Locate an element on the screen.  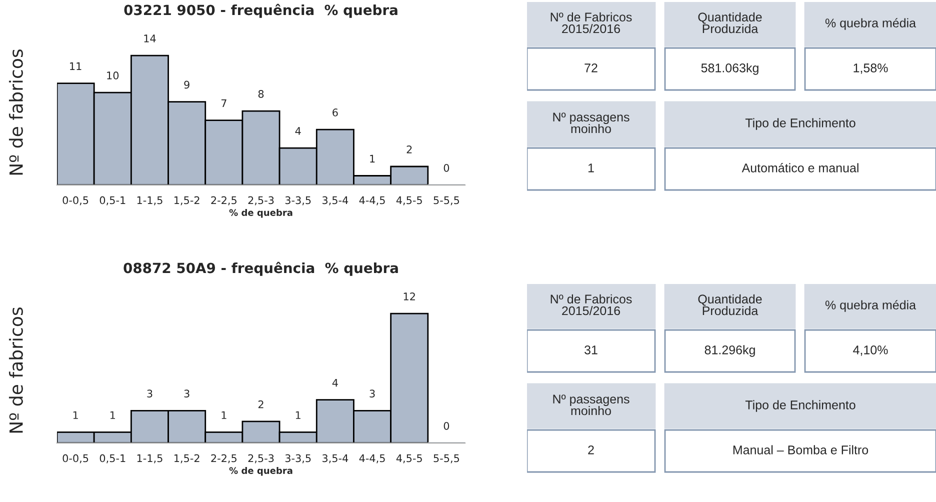
text: Automático e manual is located at coordinates (800, 167).